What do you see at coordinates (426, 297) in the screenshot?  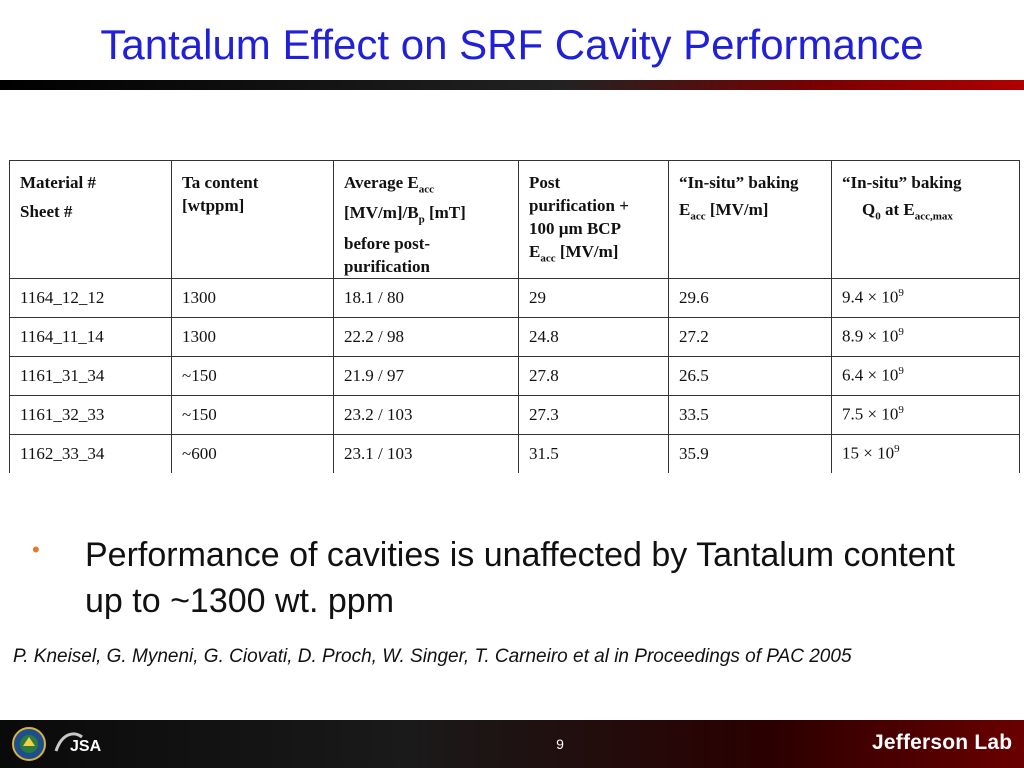 I see `cell-avg: 18.1 / 80` at bounding box center [426, 297].